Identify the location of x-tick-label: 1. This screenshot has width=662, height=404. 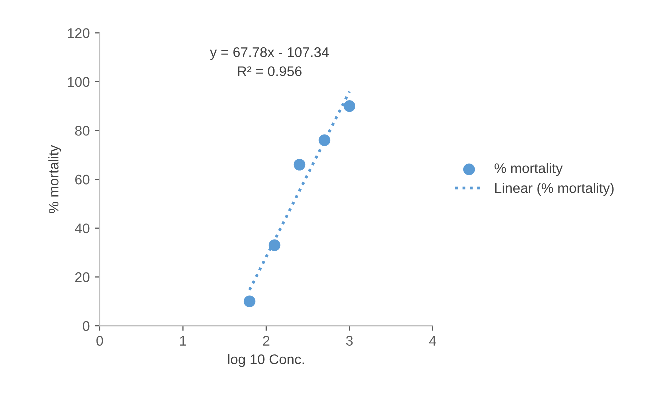
(183, 341).